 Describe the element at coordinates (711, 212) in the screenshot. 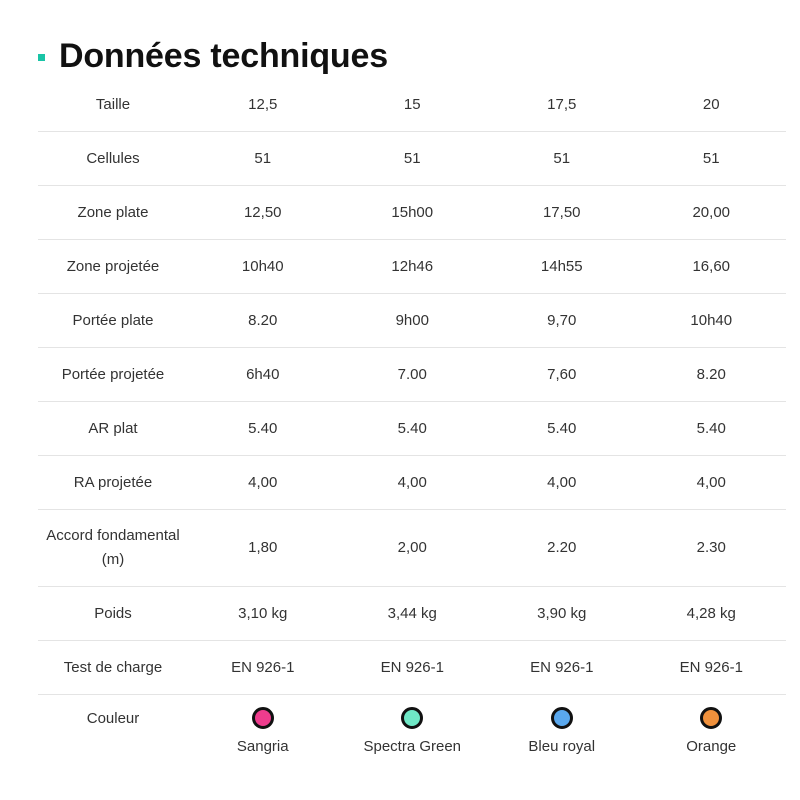

I see `table-cell: 20,00` at that location.